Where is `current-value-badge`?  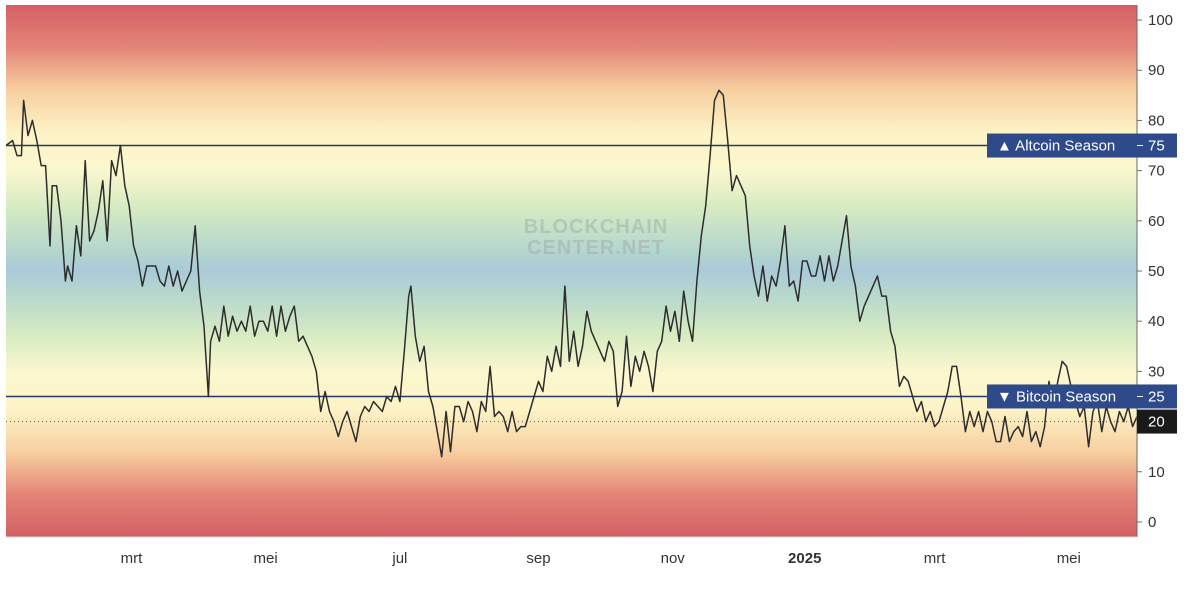
current-value-badge is located at coordinates (1157, 421).